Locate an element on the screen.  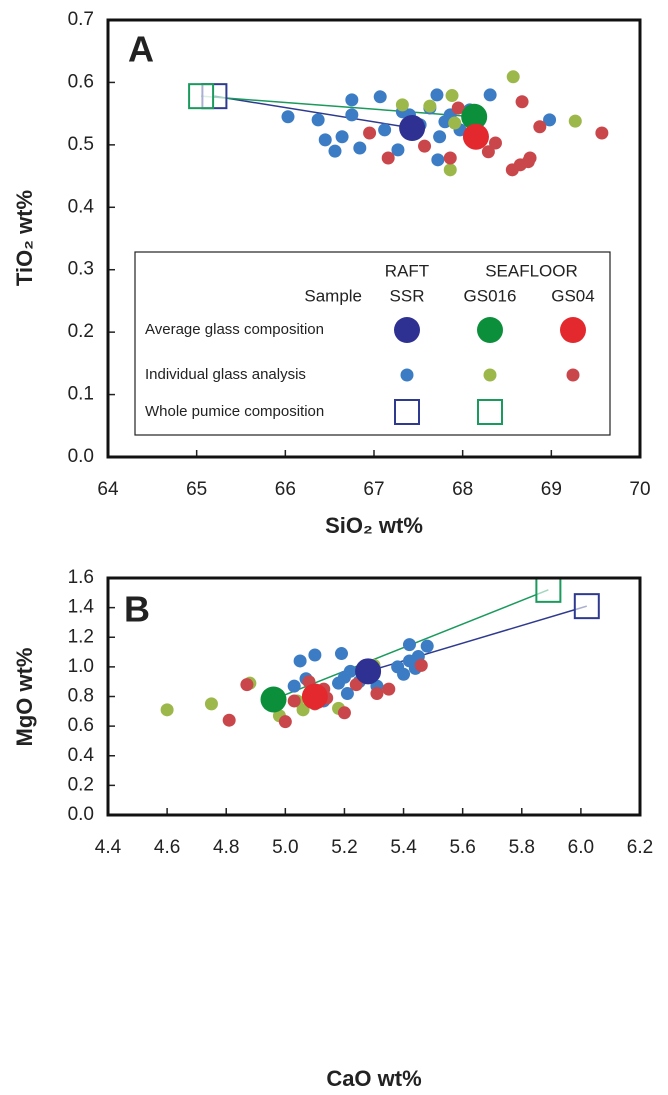
x-axis-label: SiO₂ wt% is located at coordinates (374, 525).